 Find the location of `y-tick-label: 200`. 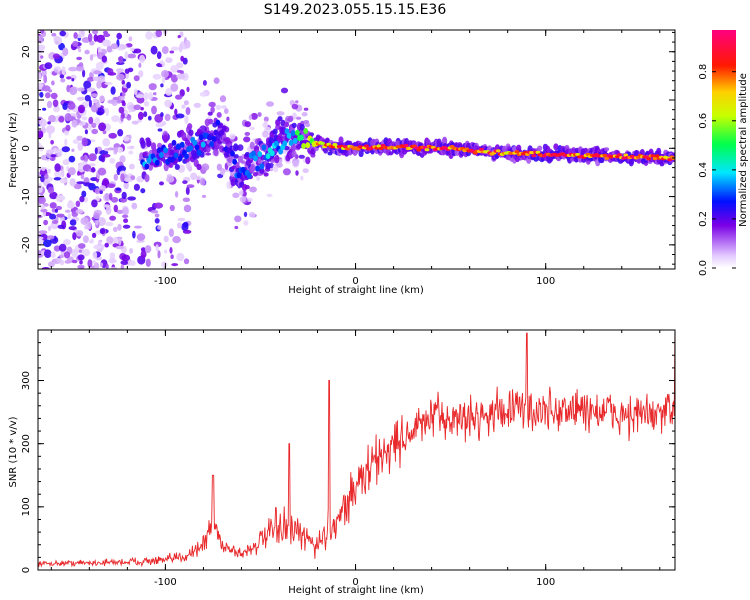

y-tick-label: 200 is located at coordinates (26, 443).